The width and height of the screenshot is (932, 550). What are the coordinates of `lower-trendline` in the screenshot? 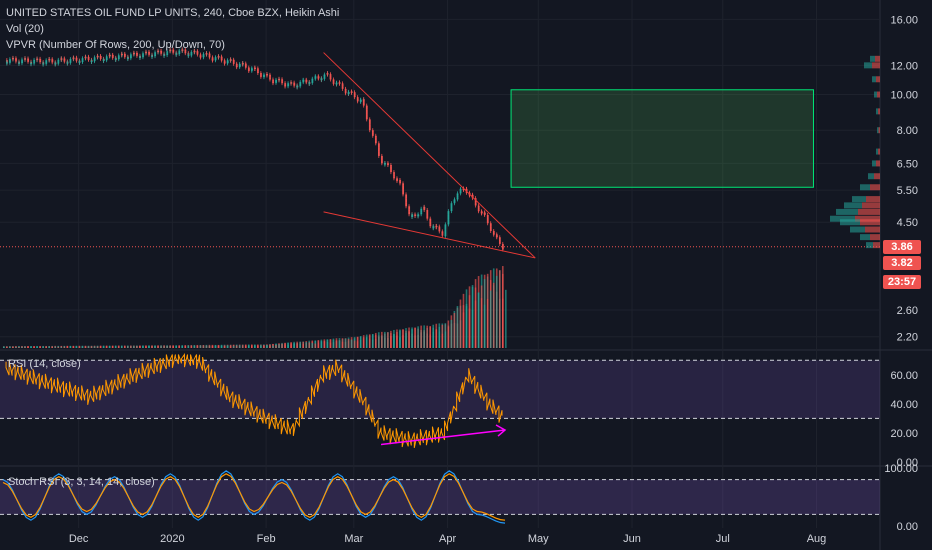 It's located at (429, 235).